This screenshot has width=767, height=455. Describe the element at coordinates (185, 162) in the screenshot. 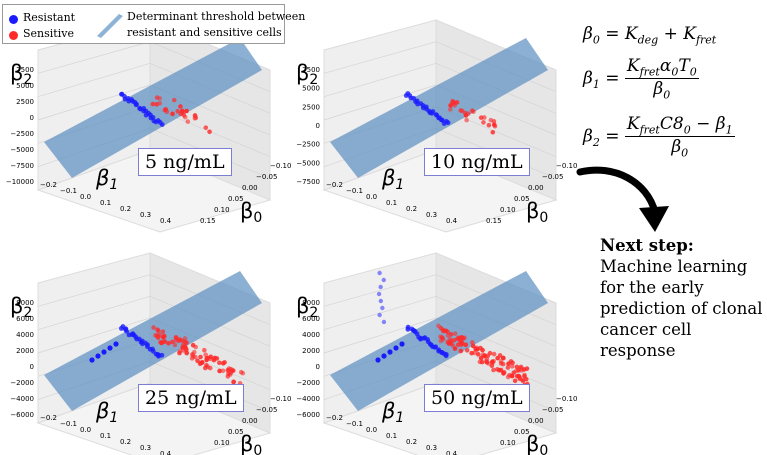

I see `panel-label-5: 5 ng/mL` at that location.